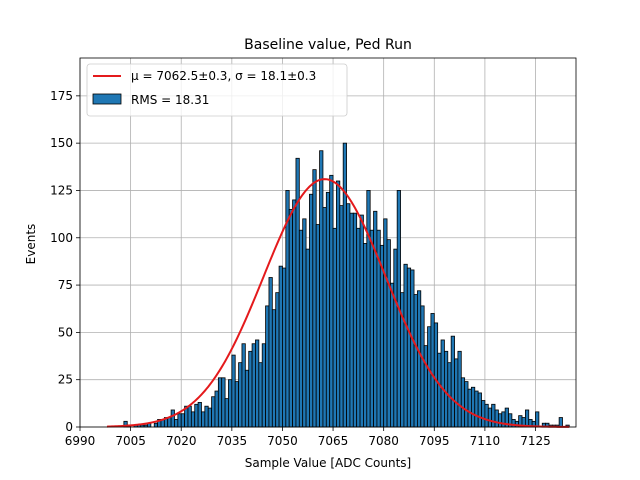  I want to click on x-tick-label: 7050, so click(282, 441).